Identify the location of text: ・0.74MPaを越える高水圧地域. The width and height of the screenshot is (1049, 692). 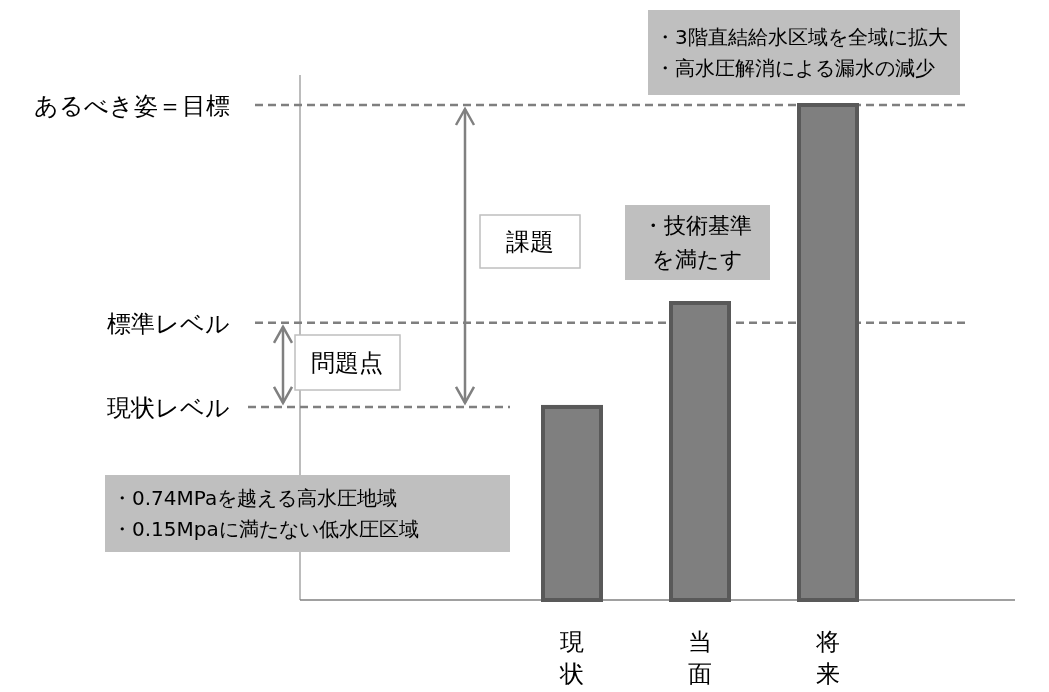
(255, 498).